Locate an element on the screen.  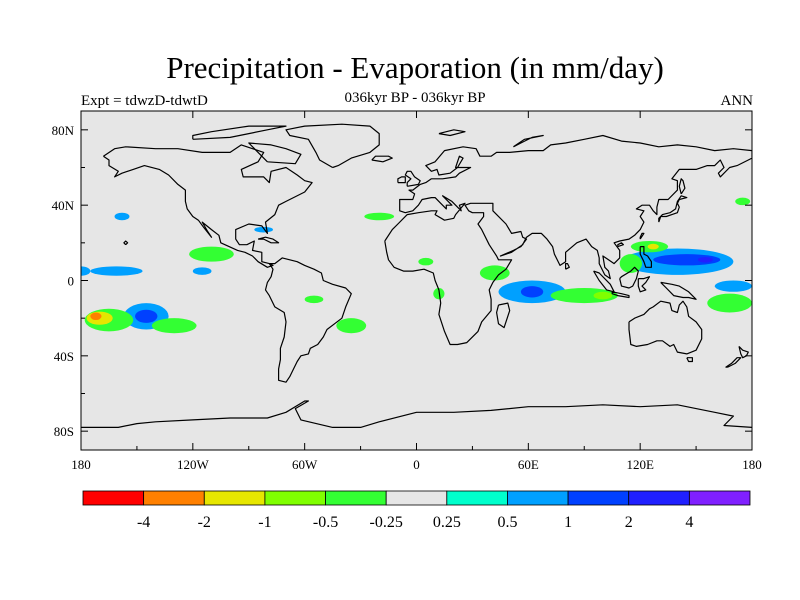
coastline-britain is located at coordinates (412, 178).